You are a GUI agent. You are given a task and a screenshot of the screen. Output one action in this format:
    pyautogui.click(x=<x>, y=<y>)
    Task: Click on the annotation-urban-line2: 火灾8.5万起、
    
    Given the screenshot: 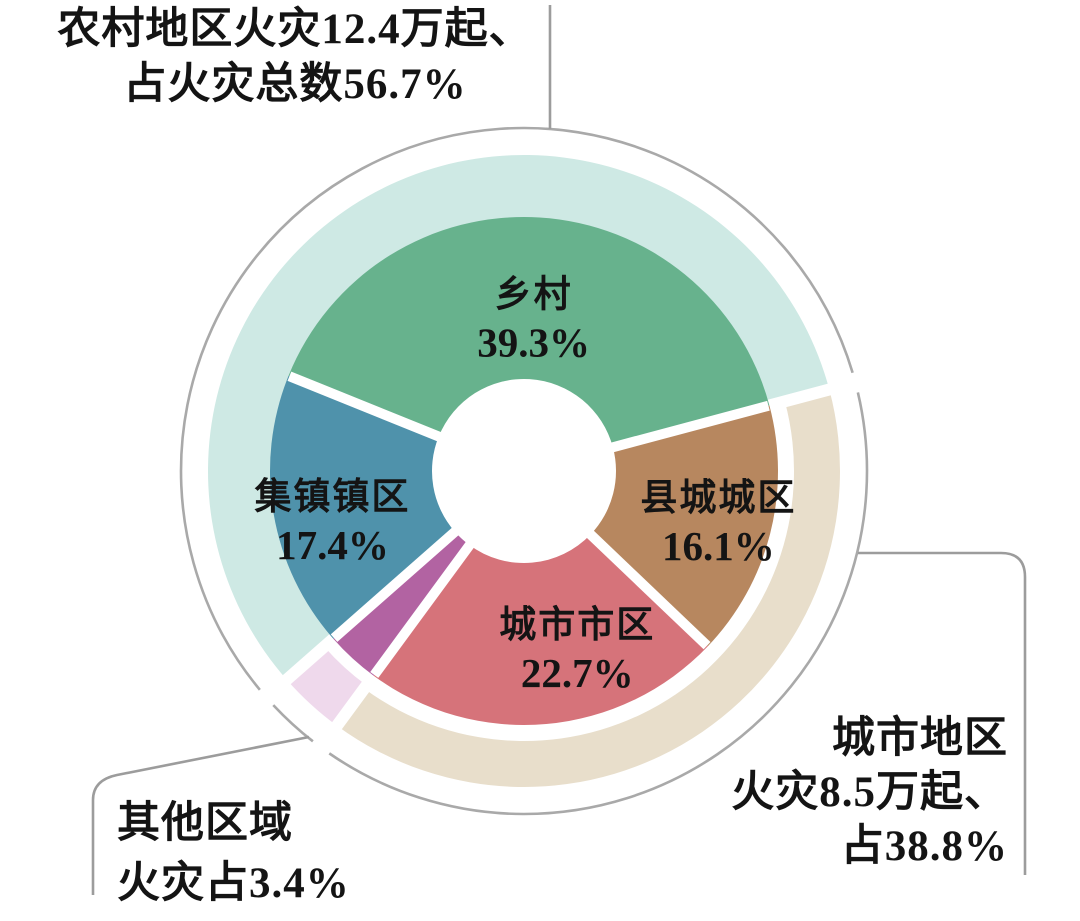 What is the action you would take?
    pyautogui.click(x=869, y=792)
    